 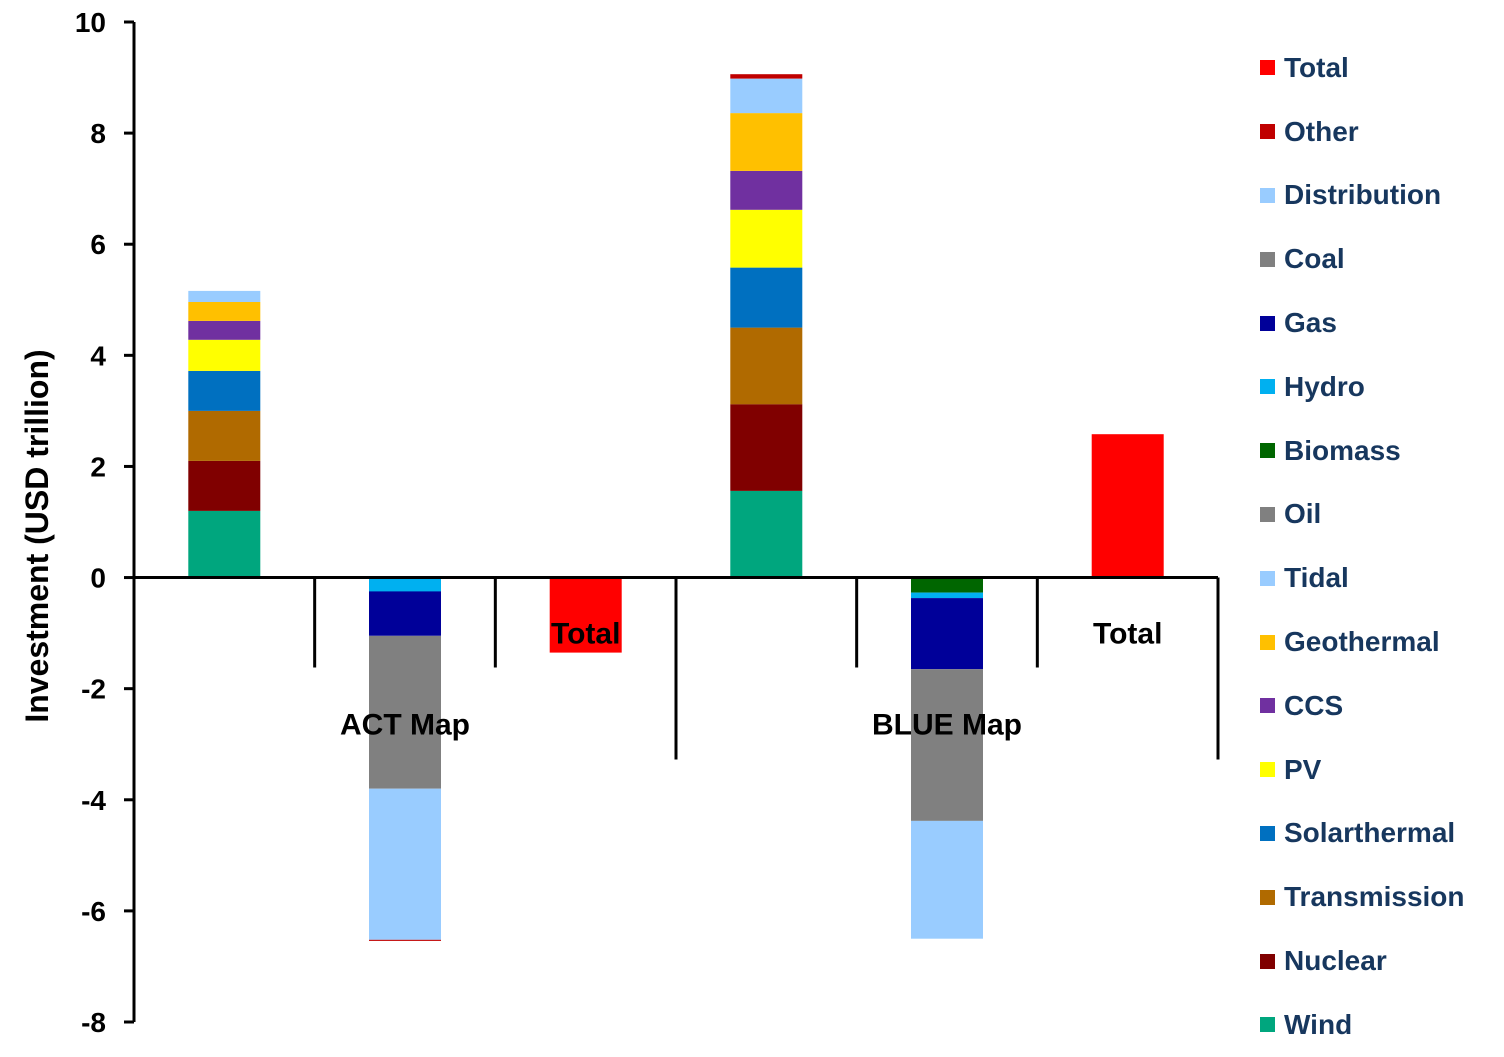 What do you see at coordinates (93, 800) in the screenshot?
I see `y-tick-label: -4` at bounding box center [93, 800].